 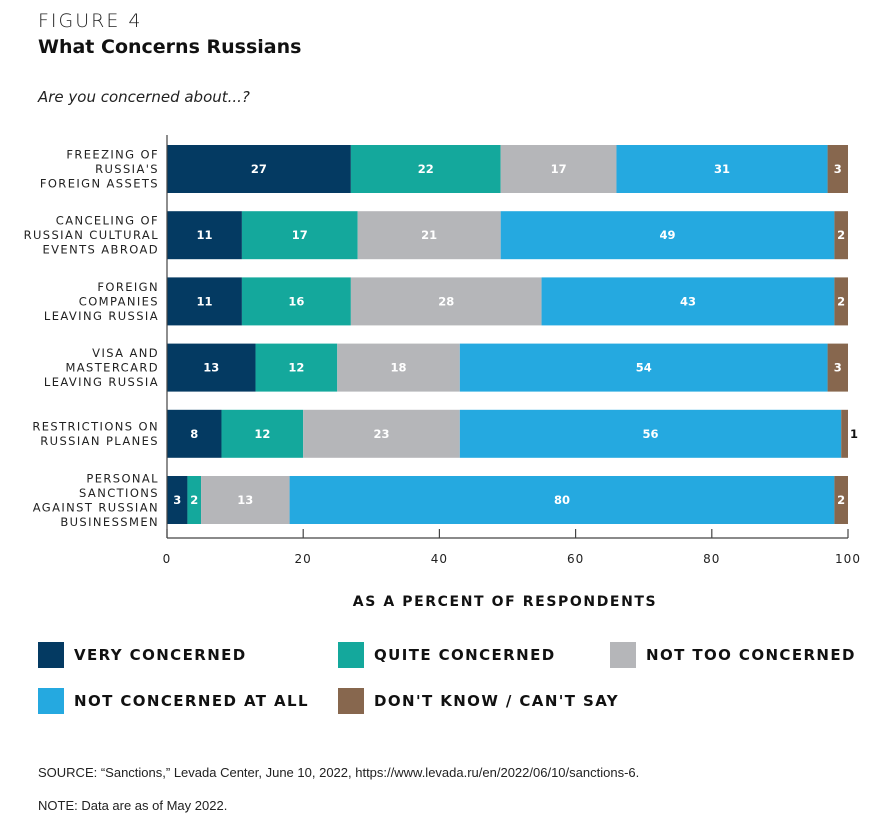 I want to click on value-label: 49, so click(x=668, y=235).